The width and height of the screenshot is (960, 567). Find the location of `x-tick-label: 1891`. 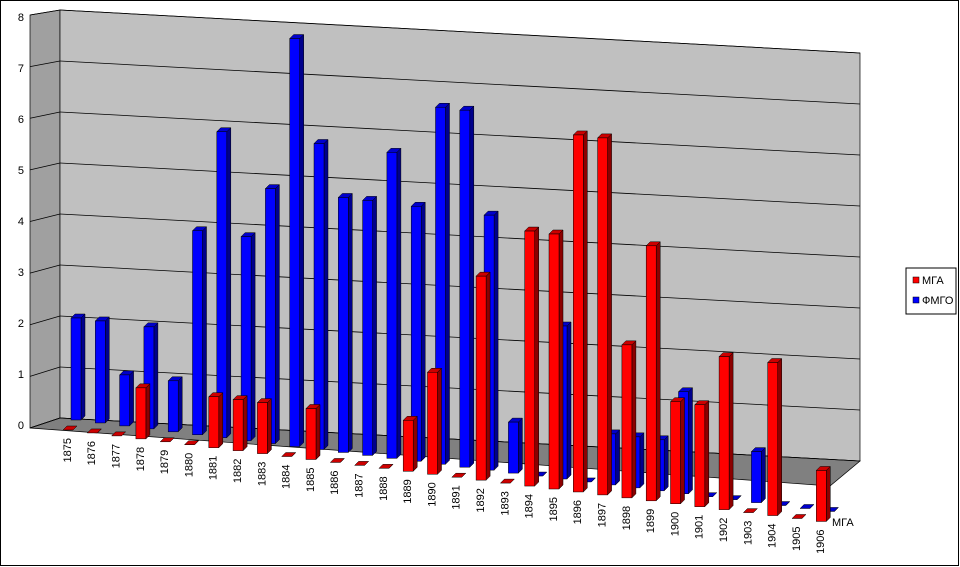

x-tick-label: 1891 is located at coordinates (457, 497).